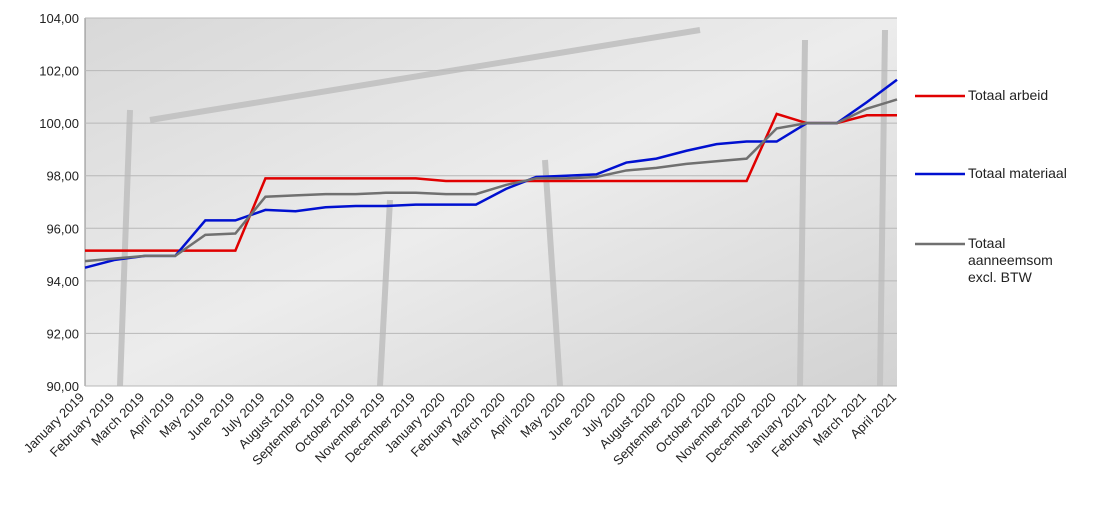 This screenshot has width=1101, height=515. What do you see at coordinates (62, 386) in the screenshot?
I see `y-tick-label: 90,00` at bounding box center [62, 386].